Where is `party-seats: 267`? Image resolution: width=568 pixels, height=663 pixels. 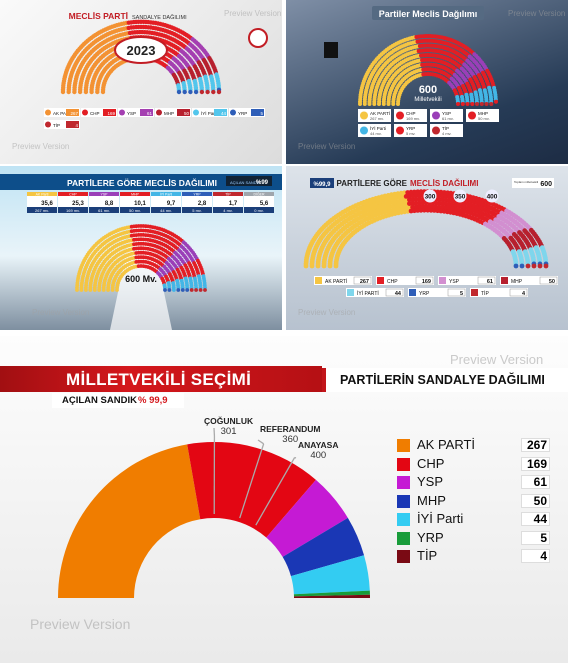 party-seats: 267 is located at coordinates (535, 445).